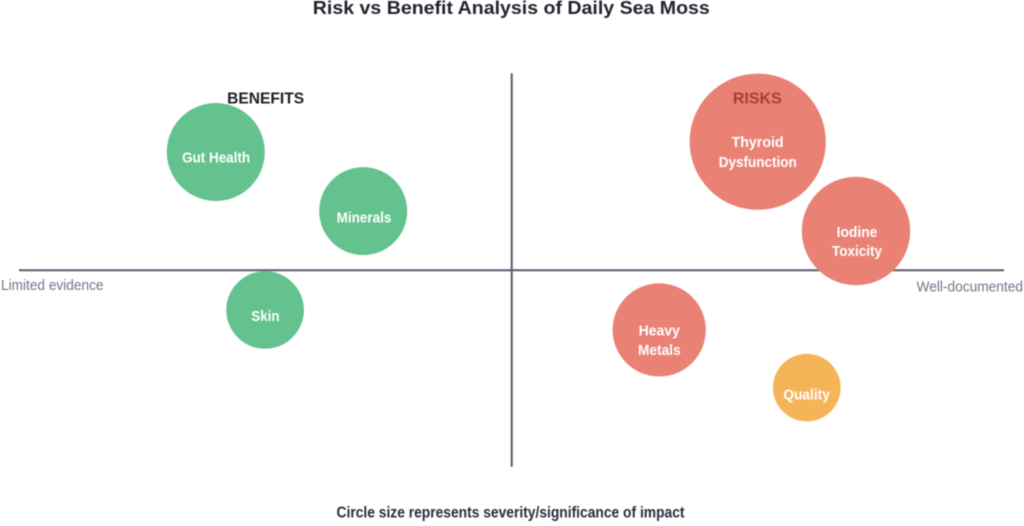  What do you see at coordinates (364, 217) in the screenshot?
I see `svg-text: Minerals` at bounding box center [364, 217].